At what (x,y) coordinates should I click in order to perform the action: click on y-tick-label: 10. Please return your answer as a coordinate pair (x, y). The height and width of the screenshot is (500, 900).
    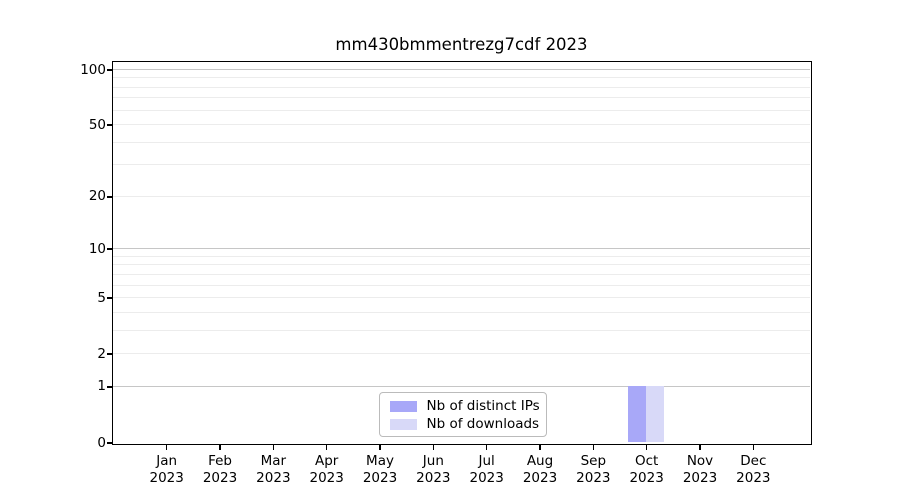
    Looking at the image, I should click on (97, 248).